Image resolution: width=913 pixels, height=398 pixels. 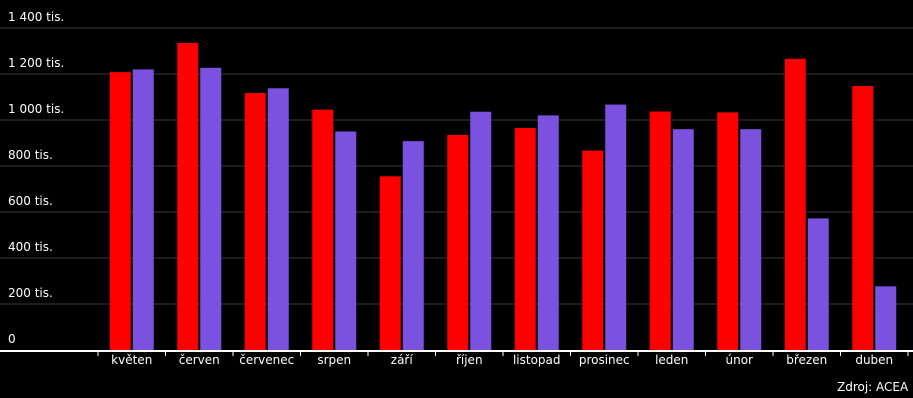 What do you see at coordinates (537, 360) in the screenshot?
I see `x-tick-label: listopad` at bounding box center [537, 360].